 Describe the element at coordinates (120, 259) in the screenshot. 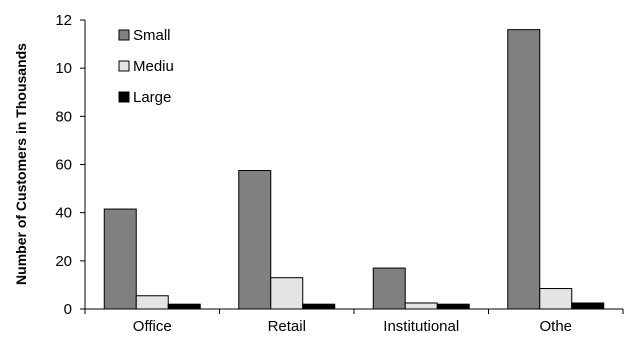

I see `bar-small-office` at that location.